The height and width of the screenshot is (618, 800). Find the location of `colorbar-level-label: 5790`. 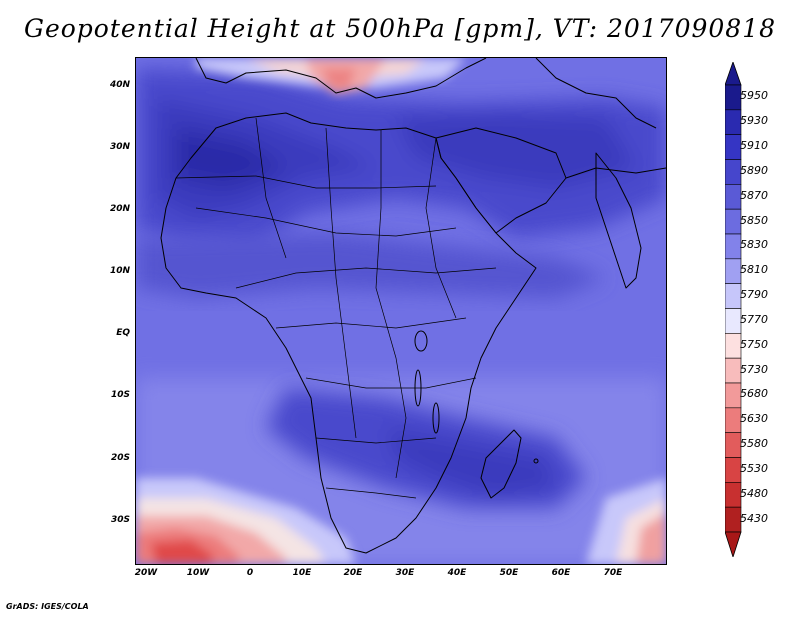

colorbar-level-label: 5790 is located at coordinates (754, 295).